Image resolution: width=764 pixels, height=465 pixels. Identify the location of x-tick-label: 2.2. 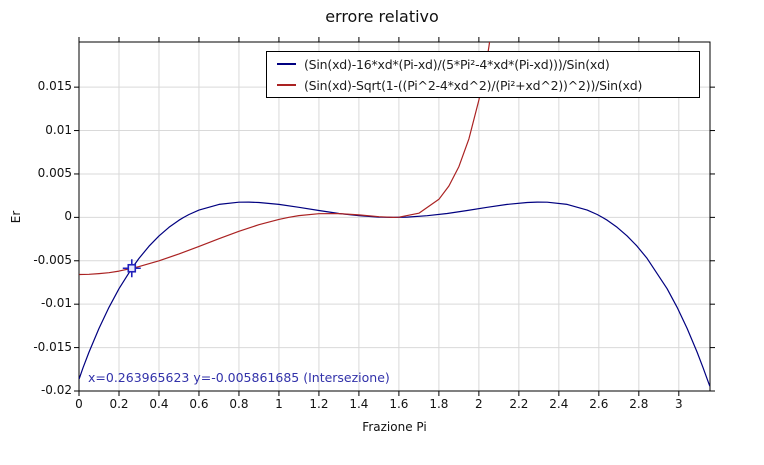
(519, 404).